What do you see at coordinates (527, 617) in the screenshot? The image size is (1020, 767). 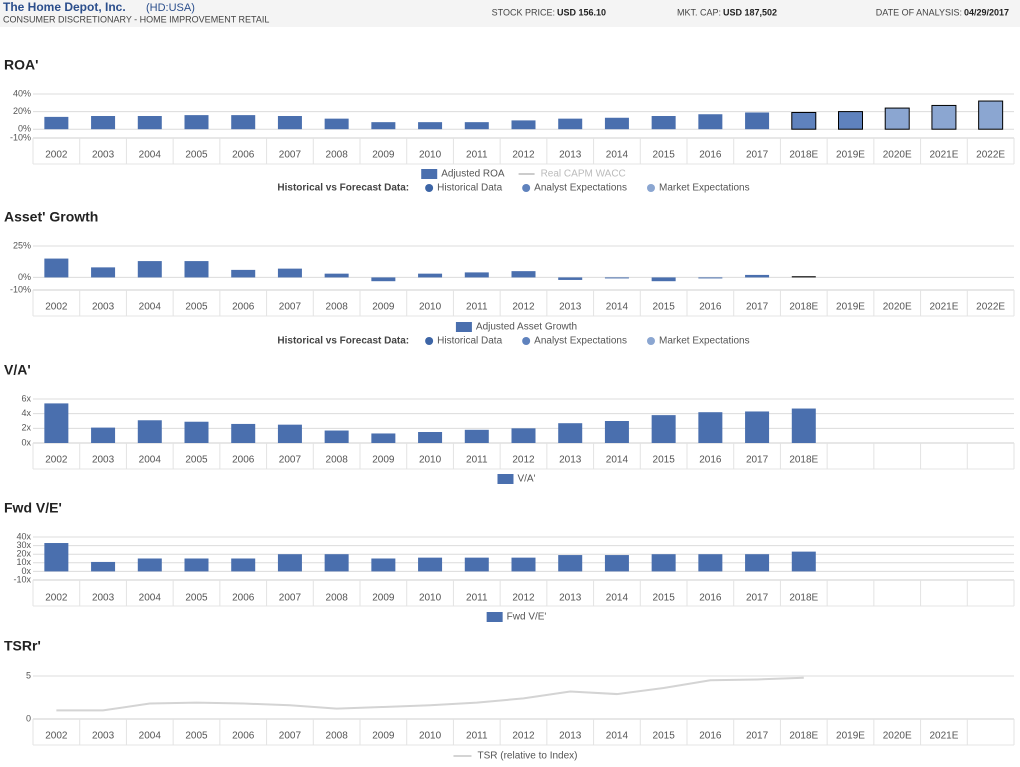 I see `legend-label: Fwd V/E'` at bounding box center [527, 617].